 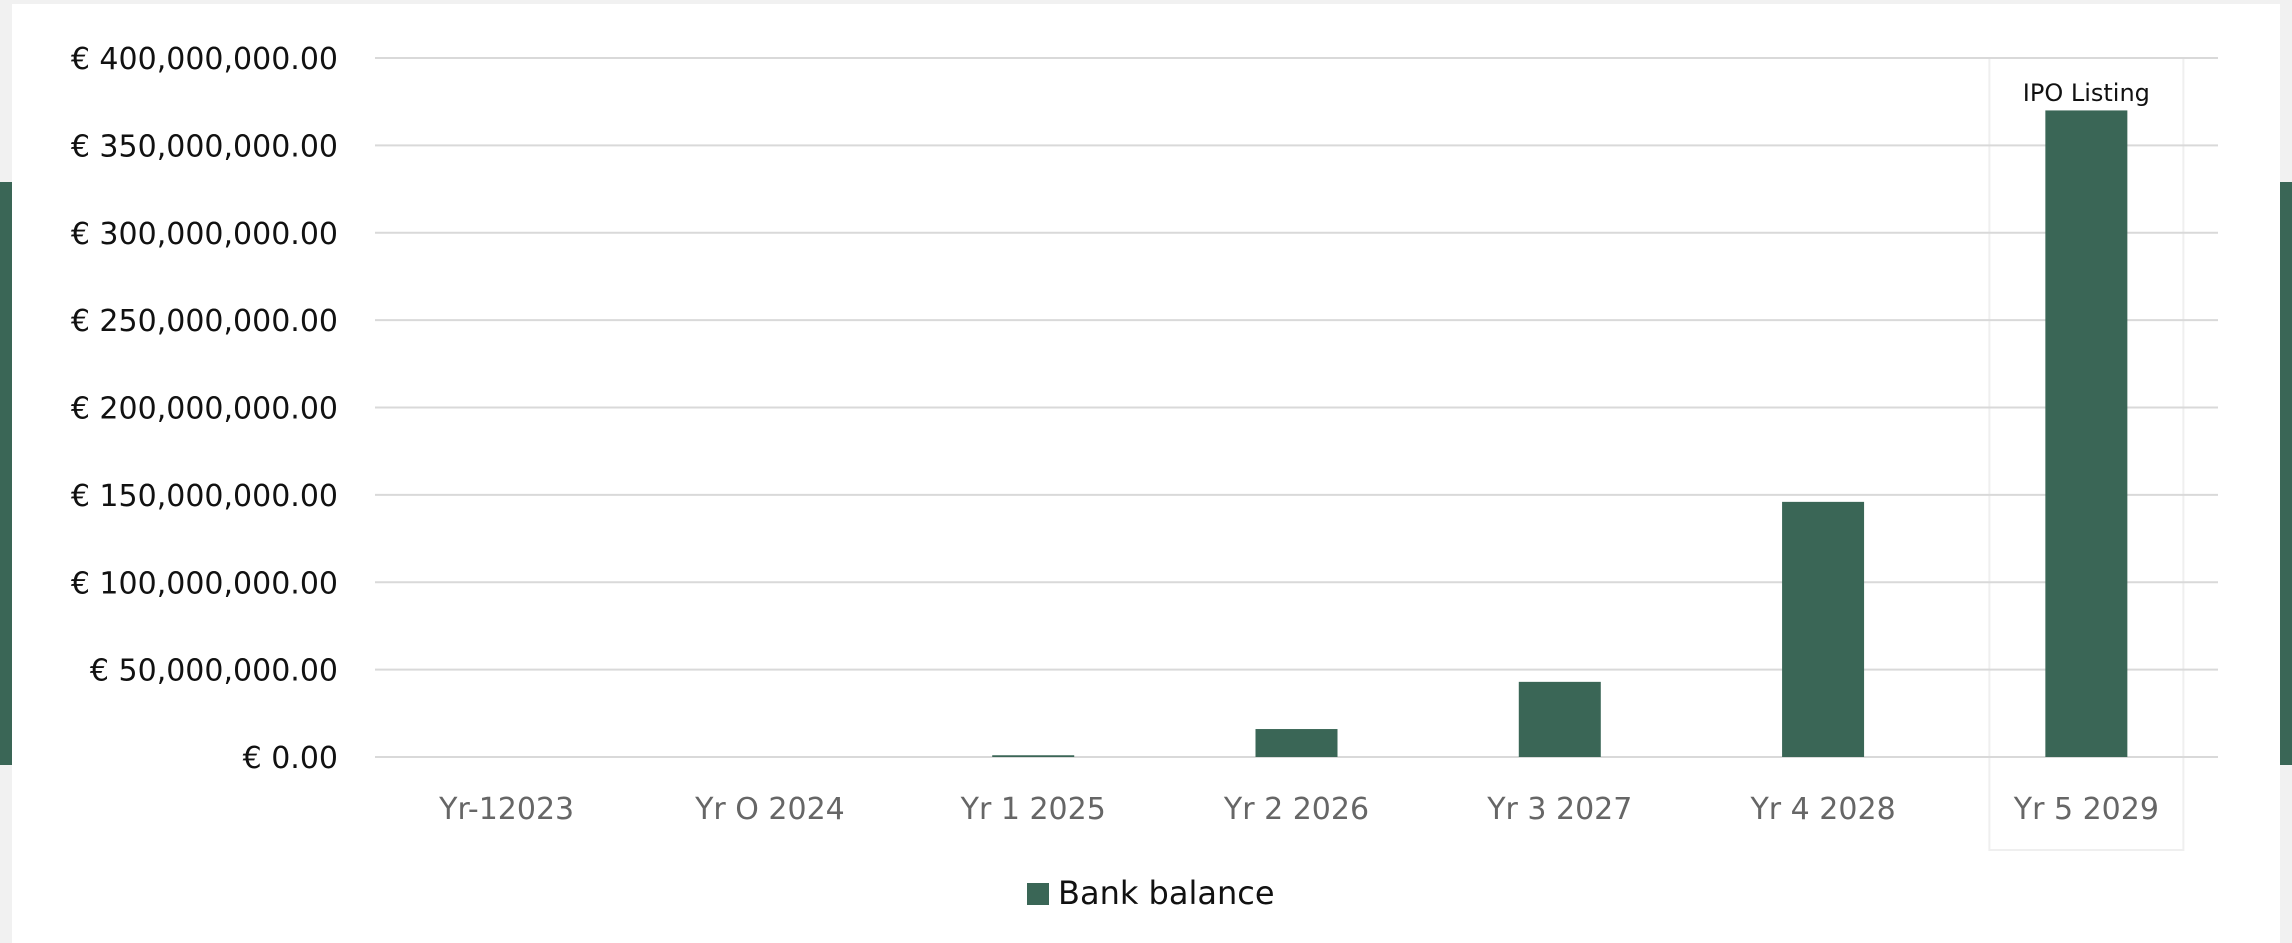 I want to click on legend-swatch, so click(x=1038, y=894).